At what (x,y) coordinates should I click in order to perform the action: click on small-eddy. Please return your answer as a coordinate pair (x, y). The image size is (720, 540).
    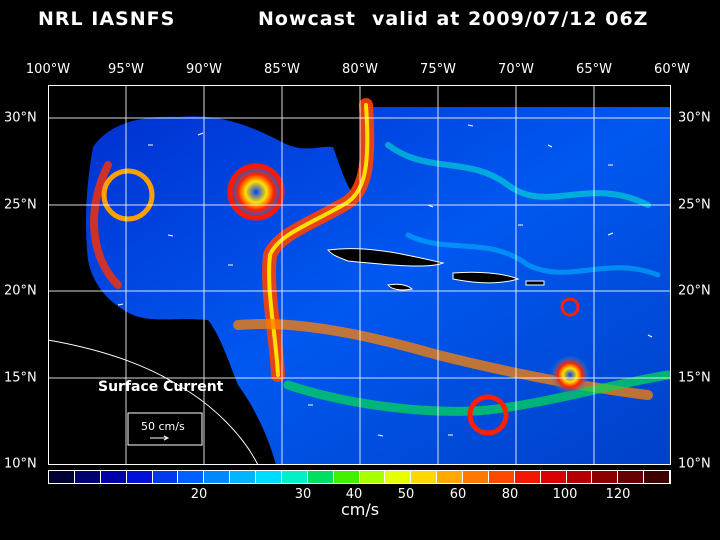
    Looking at the image, I should click on (570, 307).